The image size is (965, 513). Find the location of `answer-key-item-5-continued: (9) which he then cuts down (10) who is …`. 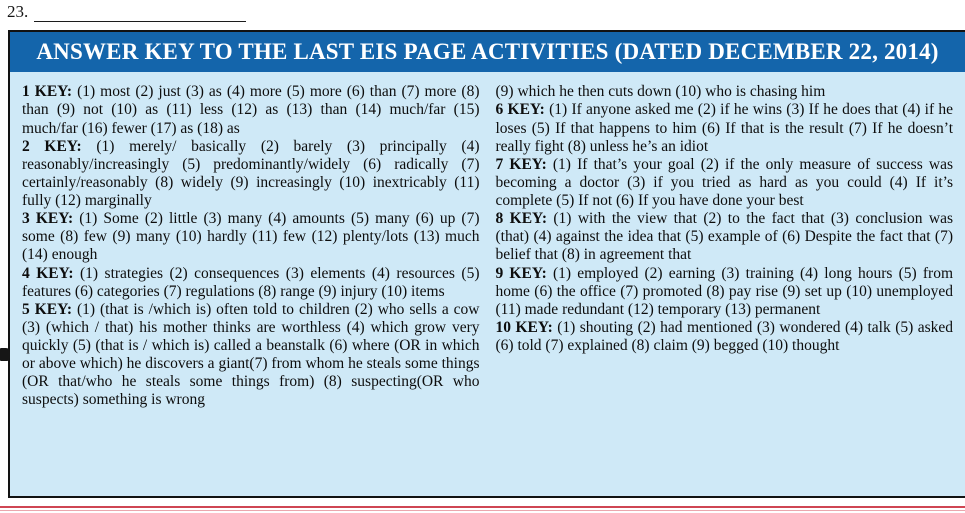

answer-key-item-5-continued: (9) which he then cuts down (10) who is … is located at coordinates (725, 92).